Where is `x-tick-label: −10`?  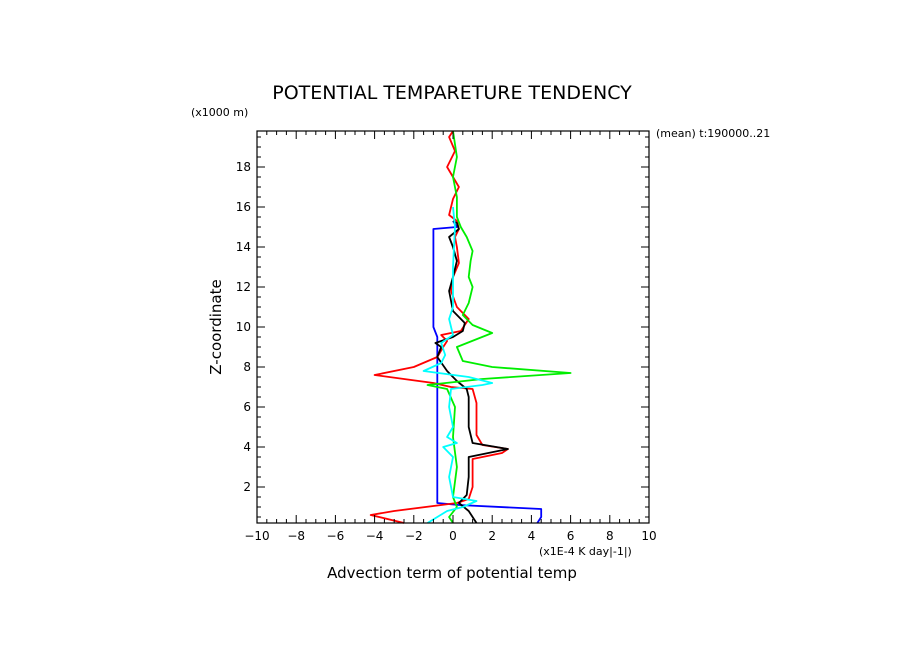
x-tick-label: −10 is located at coordinates (256, 536).